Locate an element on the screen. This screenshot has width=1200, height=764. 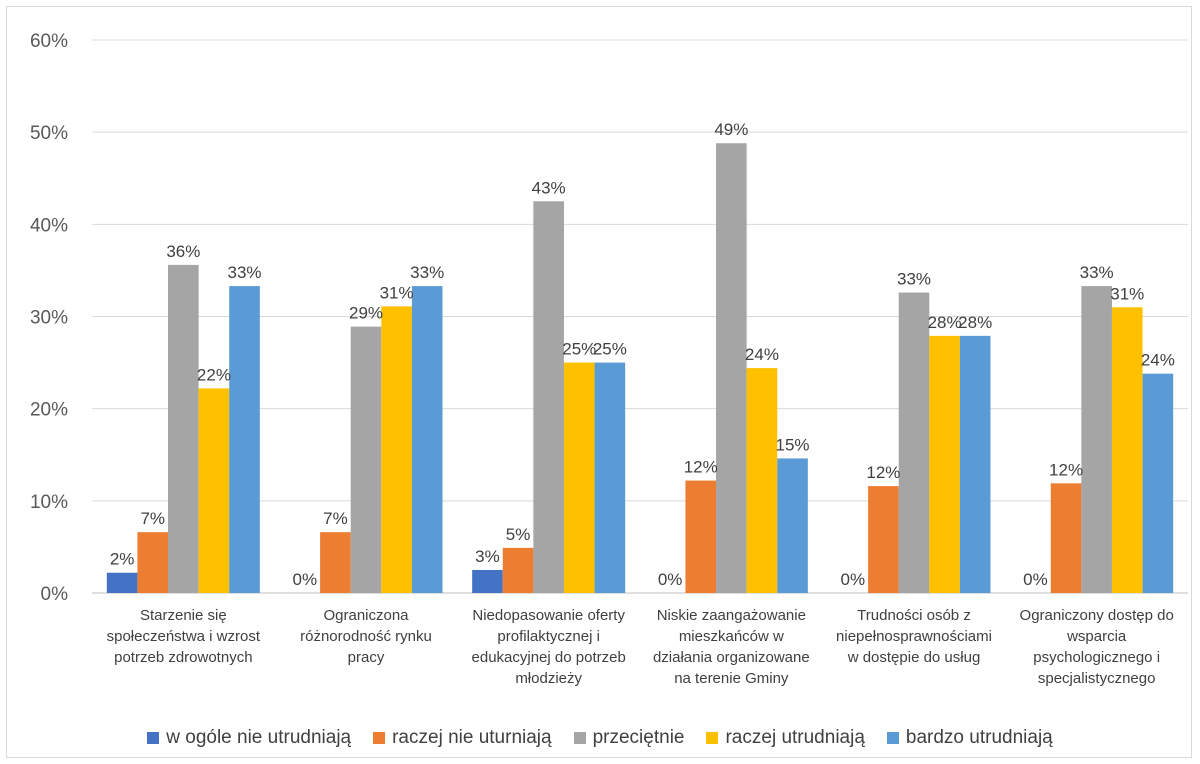
legend-item: bardzo utrudniają is located at coordinates (969, 738).